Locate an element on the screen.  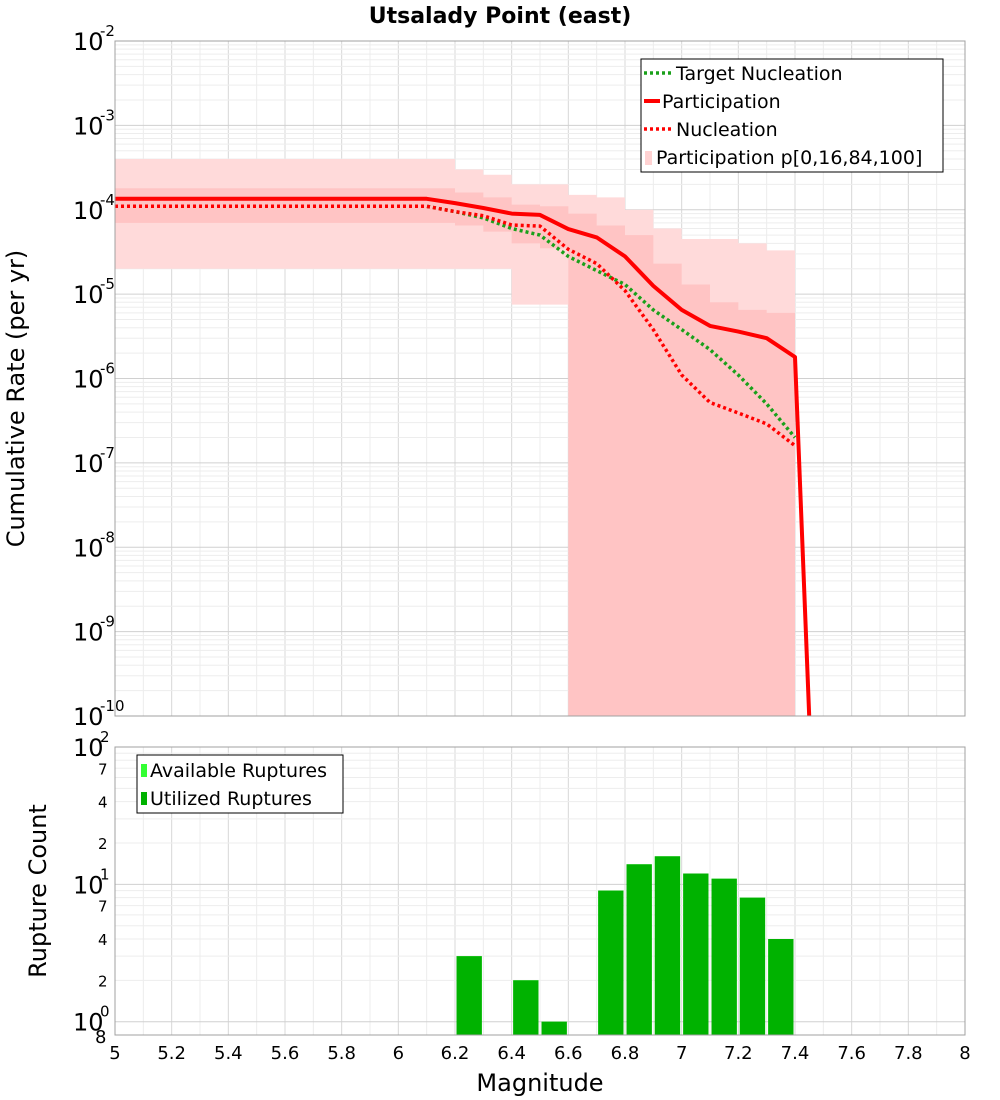
y-tick-label: 10⁰ is located at coordinates (91, 1020).